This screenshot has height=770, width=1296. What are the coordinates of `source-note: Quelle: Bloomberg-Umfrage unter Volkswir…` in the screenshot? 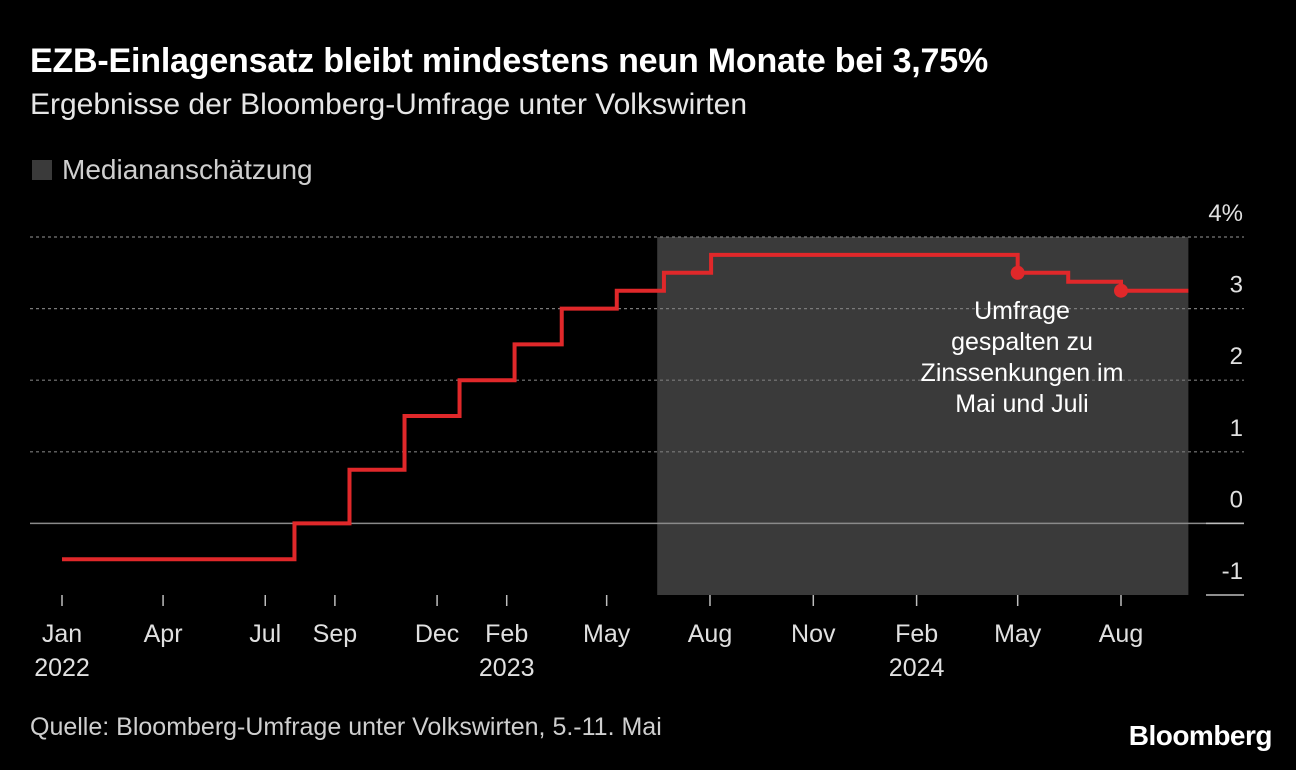 It's located at (346, 727).